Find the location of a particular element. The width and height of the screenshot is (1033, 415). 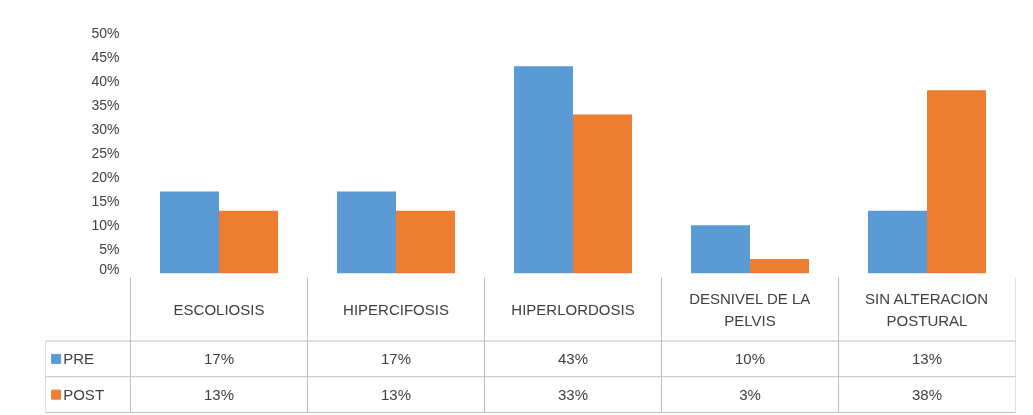

y-tick-label: 20% is located at coordinates (105, 177).